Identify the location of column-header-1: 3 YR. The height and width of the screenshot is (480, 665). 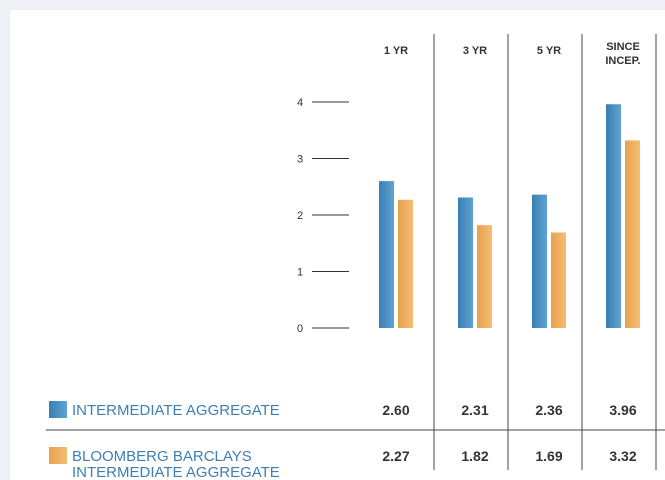
(475, 51).